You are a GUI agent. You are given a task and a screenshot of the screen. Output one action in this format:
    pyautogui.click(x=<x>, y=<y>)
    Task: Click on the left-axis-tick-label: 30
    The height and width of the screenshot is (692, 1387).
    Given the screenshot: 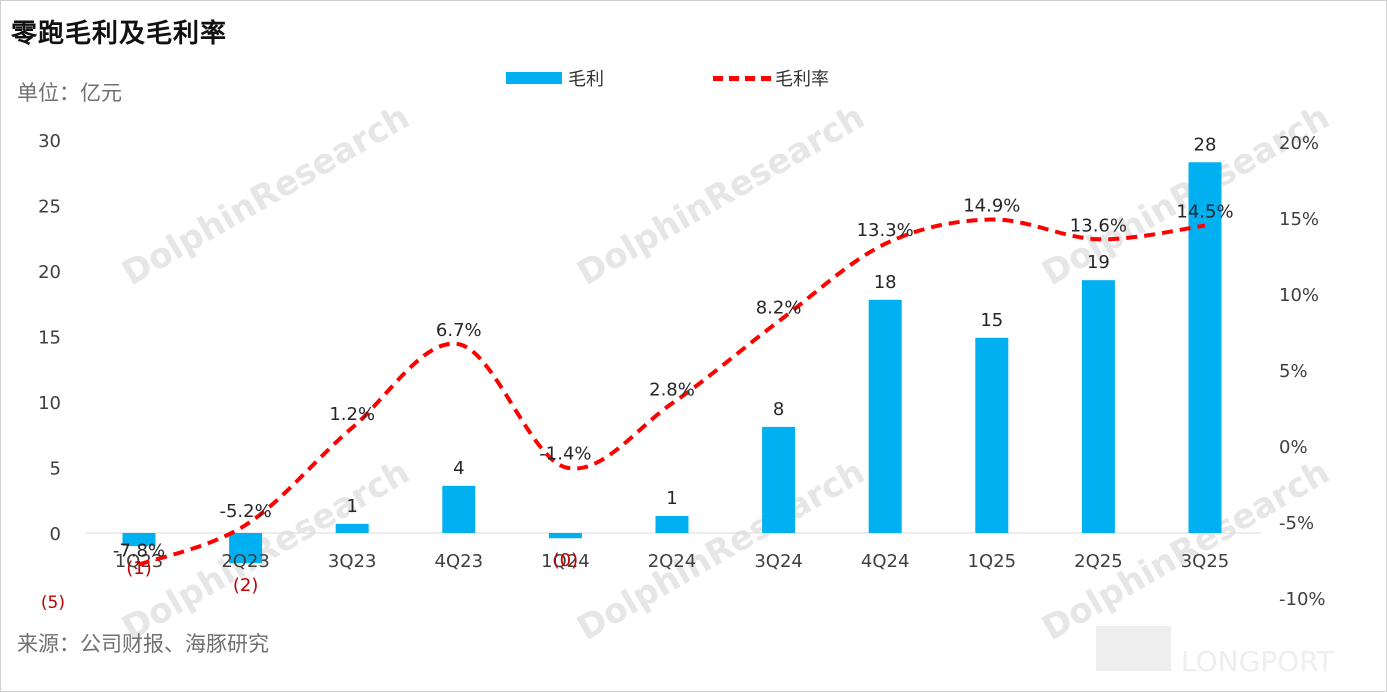 What is the action you would take?
    pyautogui.click(x=49, y=141)
    